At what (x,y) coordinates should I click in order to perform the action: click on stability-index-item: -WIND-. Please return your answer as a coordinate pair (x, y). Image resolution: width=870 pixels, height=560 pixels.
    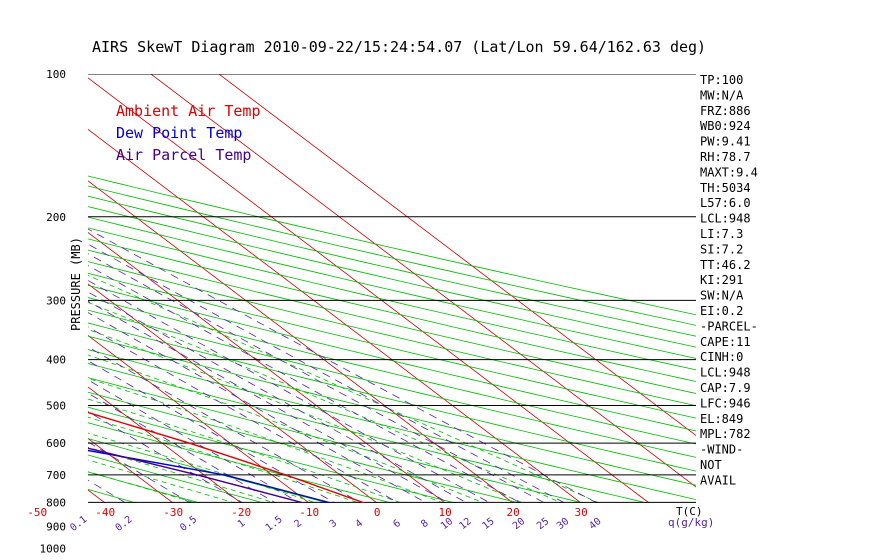
    Looking at the image, I should click on (721, 450).